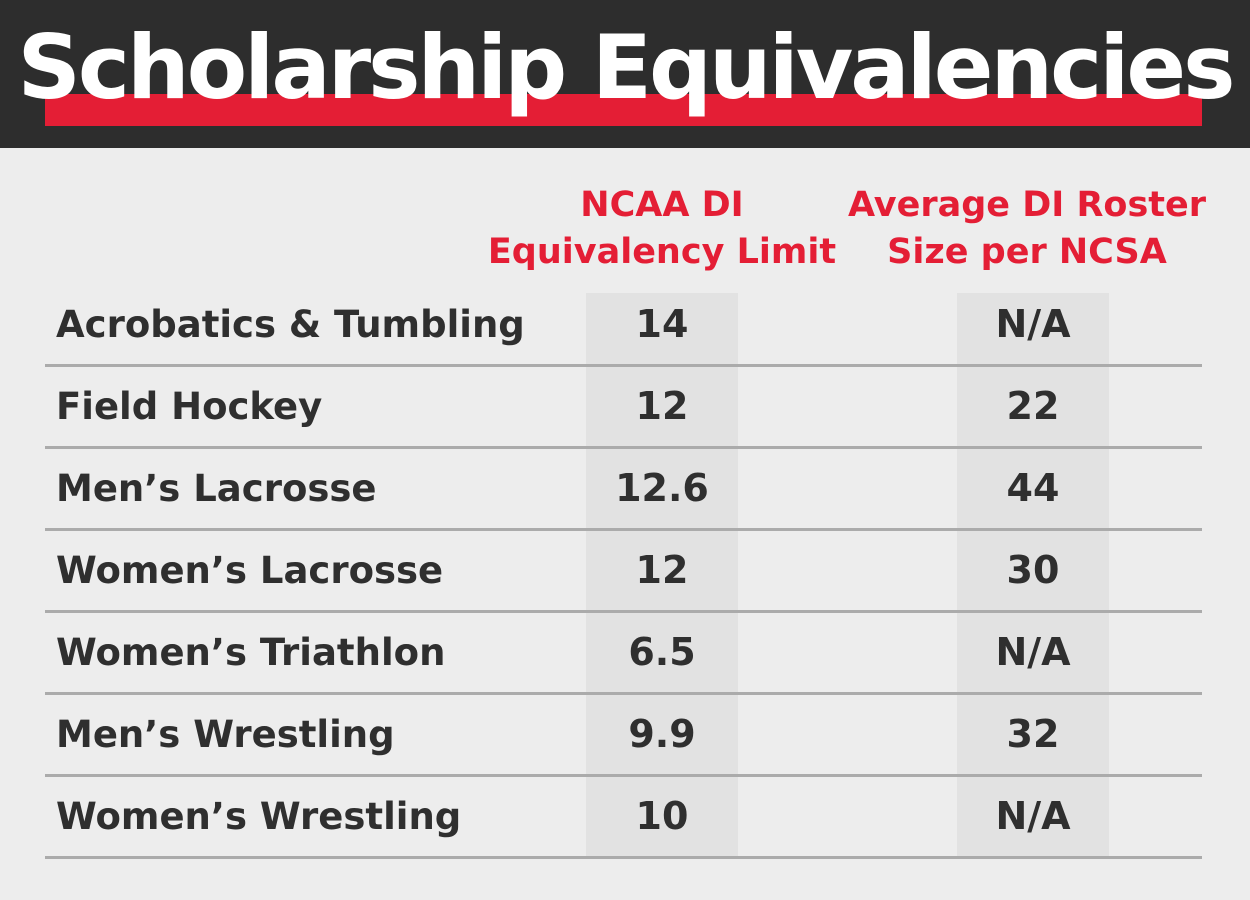 The image size is (1250, 900). I want to click on column-header-roster: Average DI Roster Size per NCSA, so click(1027, 229).